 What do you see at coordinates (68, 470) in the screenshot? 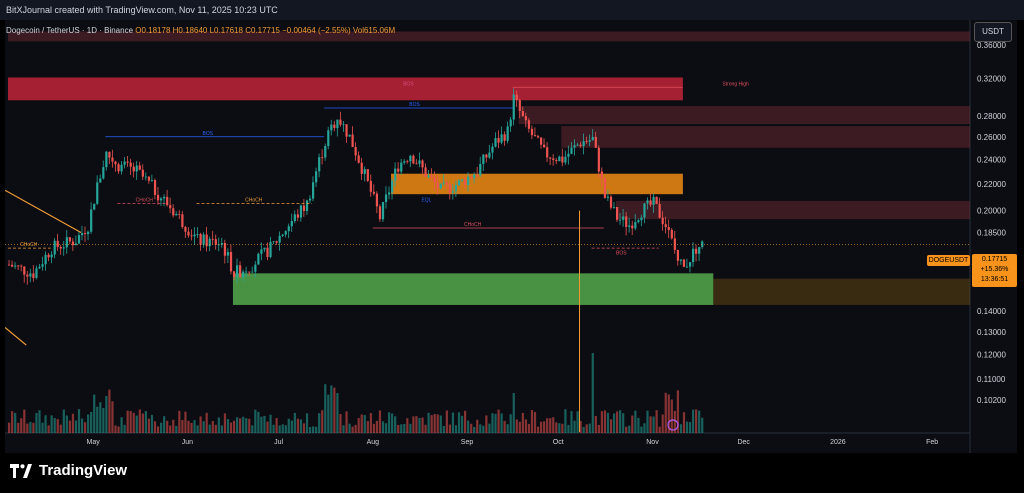
I see `tradingview-brand: TradingView` at bounding box center [68, 470].